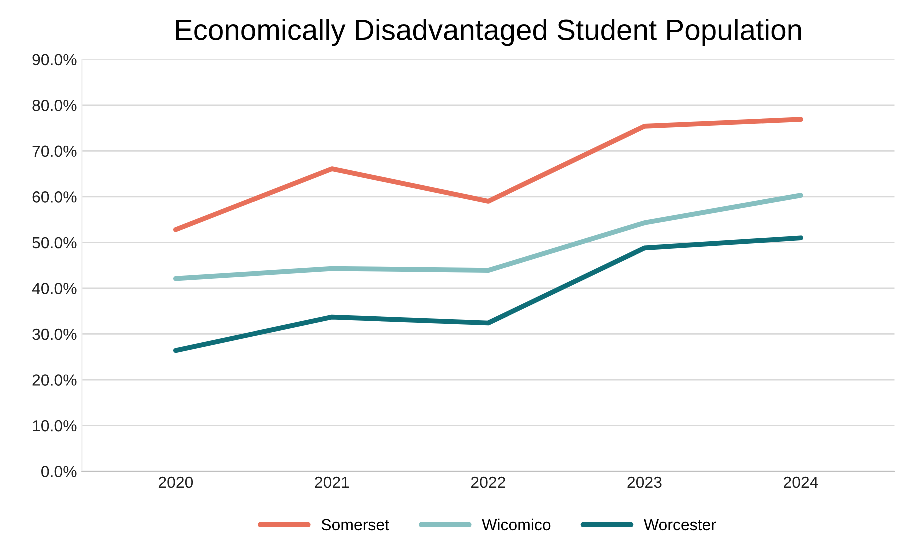  Describe the element at coordinates (176, 482) in the screenshot. I see `x-tick-label: 2020` at that location.